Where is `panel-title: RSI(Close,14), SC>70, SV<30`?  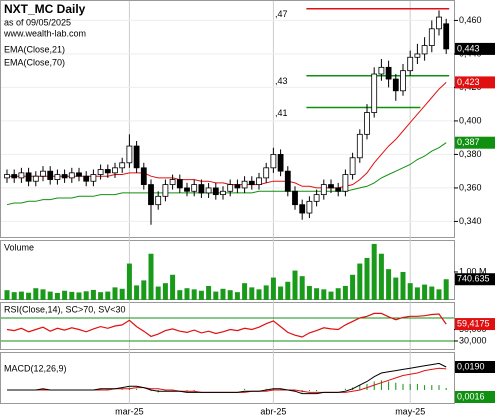
panel-title: RSI(Close,14), SC>70, SV<30 is located at coordinates (65, 309).